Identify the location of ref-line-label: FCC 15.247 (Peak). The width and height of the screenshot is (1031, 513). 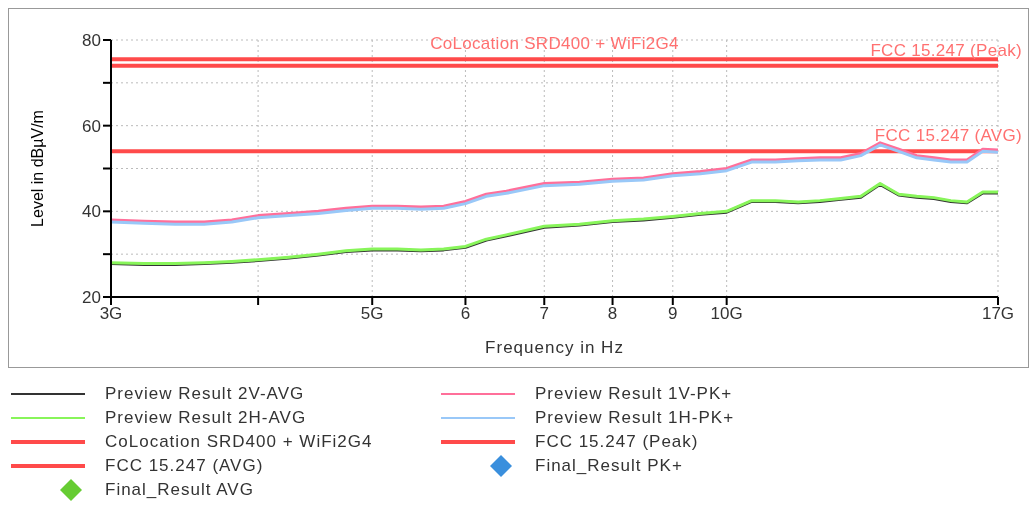
(946, 50).